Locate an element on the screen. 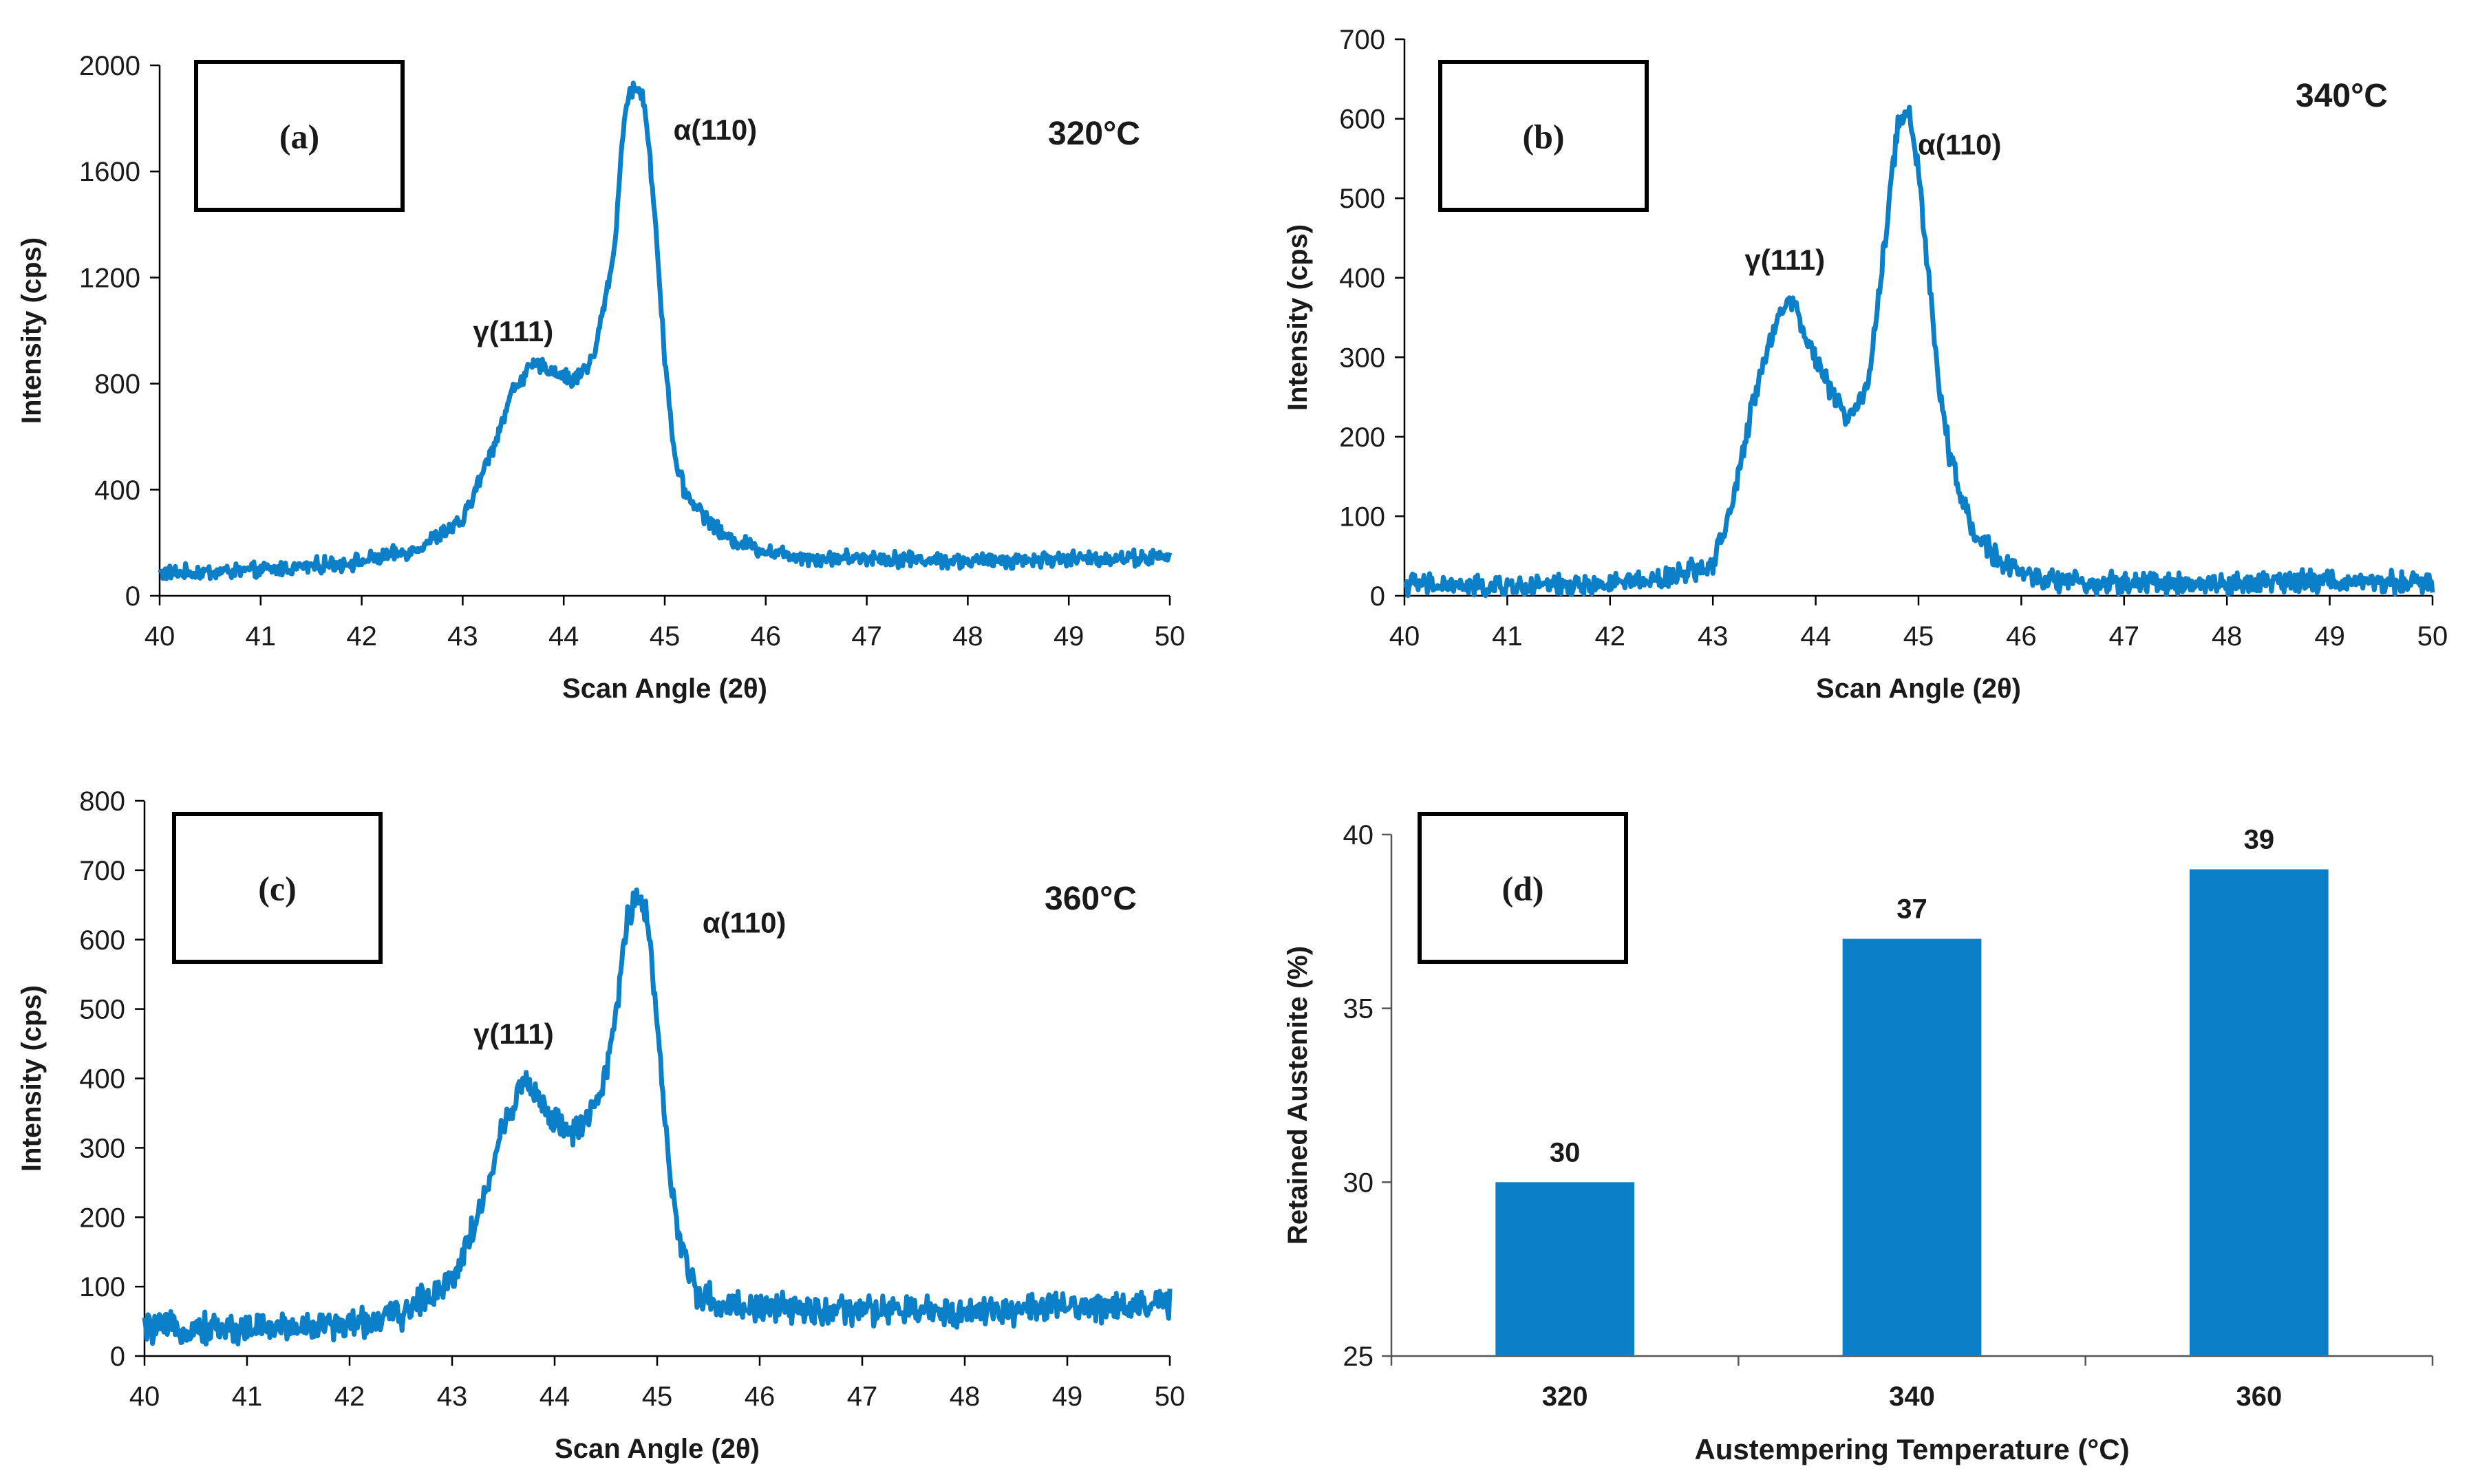 The width and height of the screenshot is (2469, 1484). y-axis-title: Retained Austenite (%) is located at coordinates (1298, 1095).